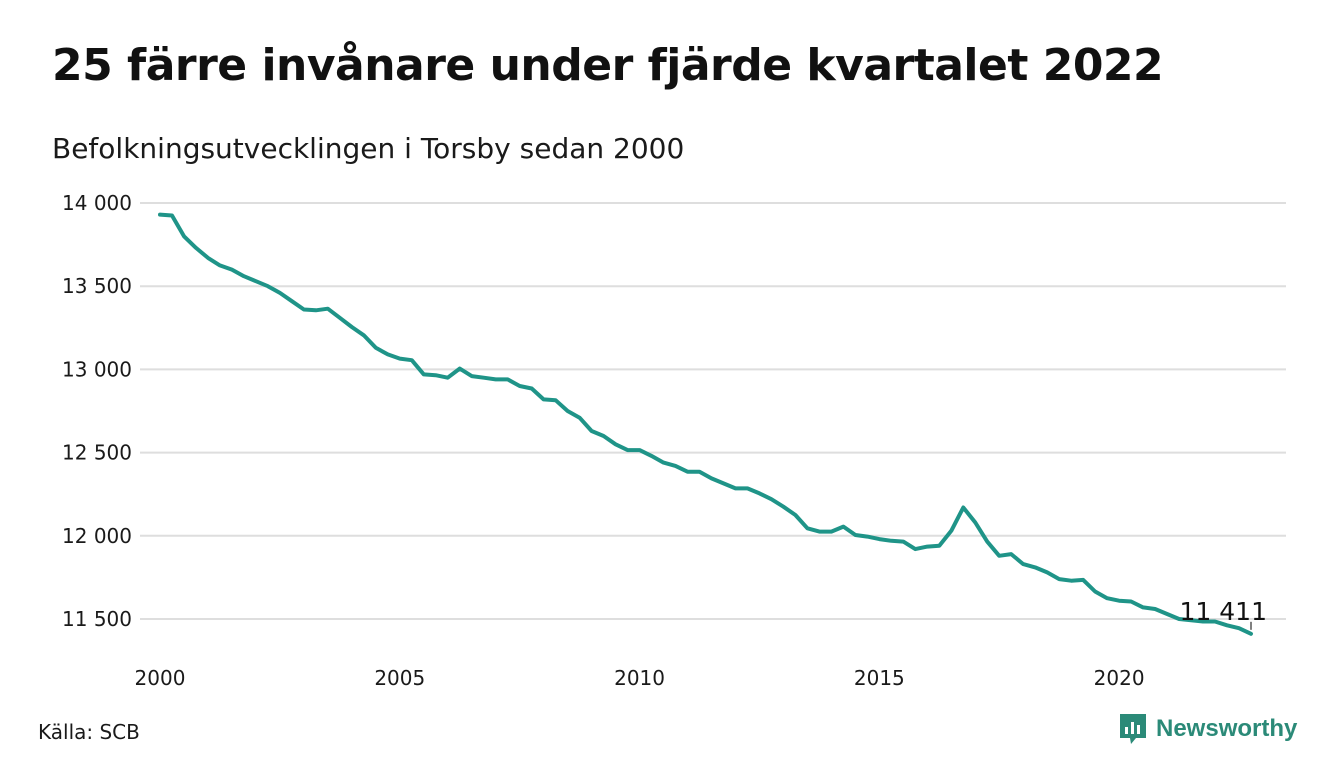  What do you see at coordinates (97, 286) in the screenshot?
I see `y-tick-label: 13 500` at bounding box center [97, 286].